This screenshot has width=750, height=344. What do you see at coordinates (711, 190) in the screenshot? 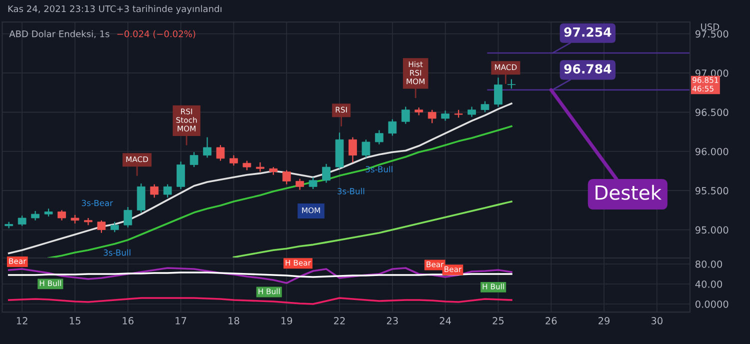
I see `y-tick-label: 95.500` at bounding box center [711, 190].